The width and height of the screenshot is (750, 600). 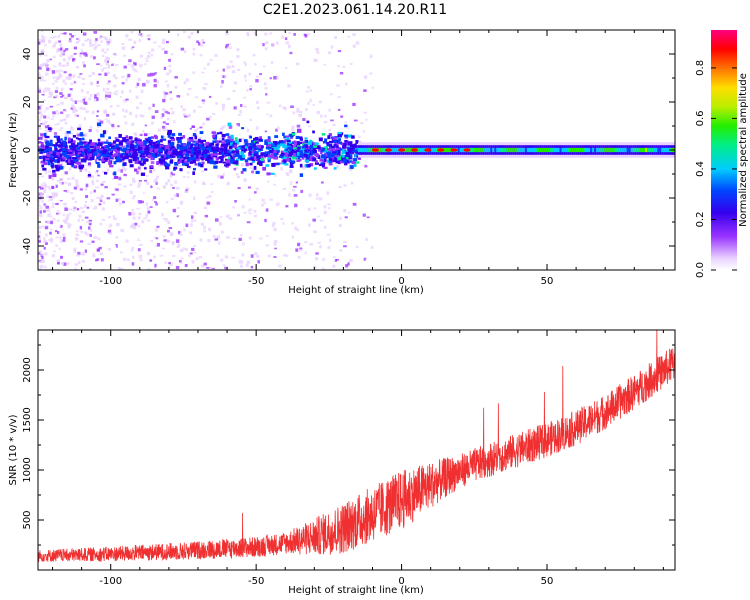 I want to click on y-tick-label: 2000, so click(x=27, y=369).